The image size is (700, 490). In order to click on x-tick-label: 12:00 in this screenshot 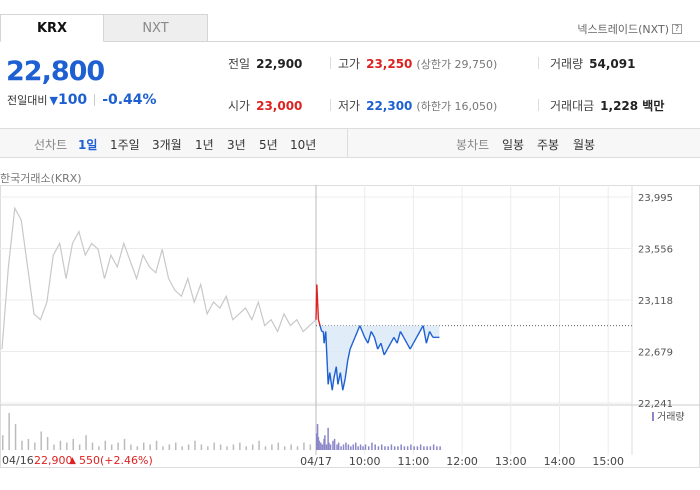, I will do `click(462, 461)`.